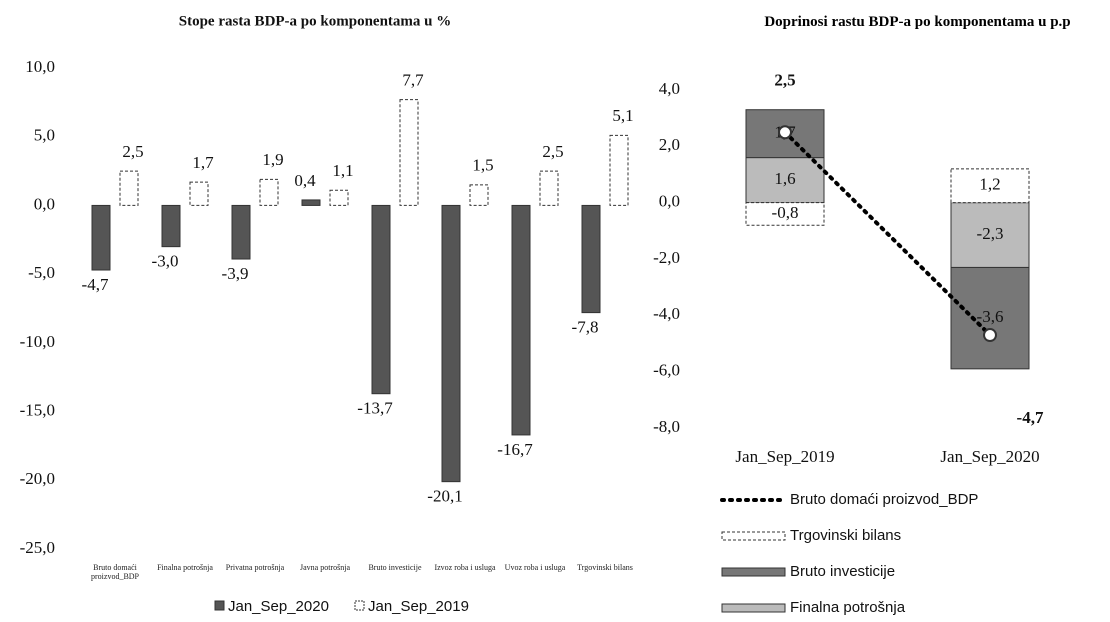  What do you see at coordinates (585, 327) in the screenshot?
I see `data-label: -7,8` at bounding box center [585, 327].